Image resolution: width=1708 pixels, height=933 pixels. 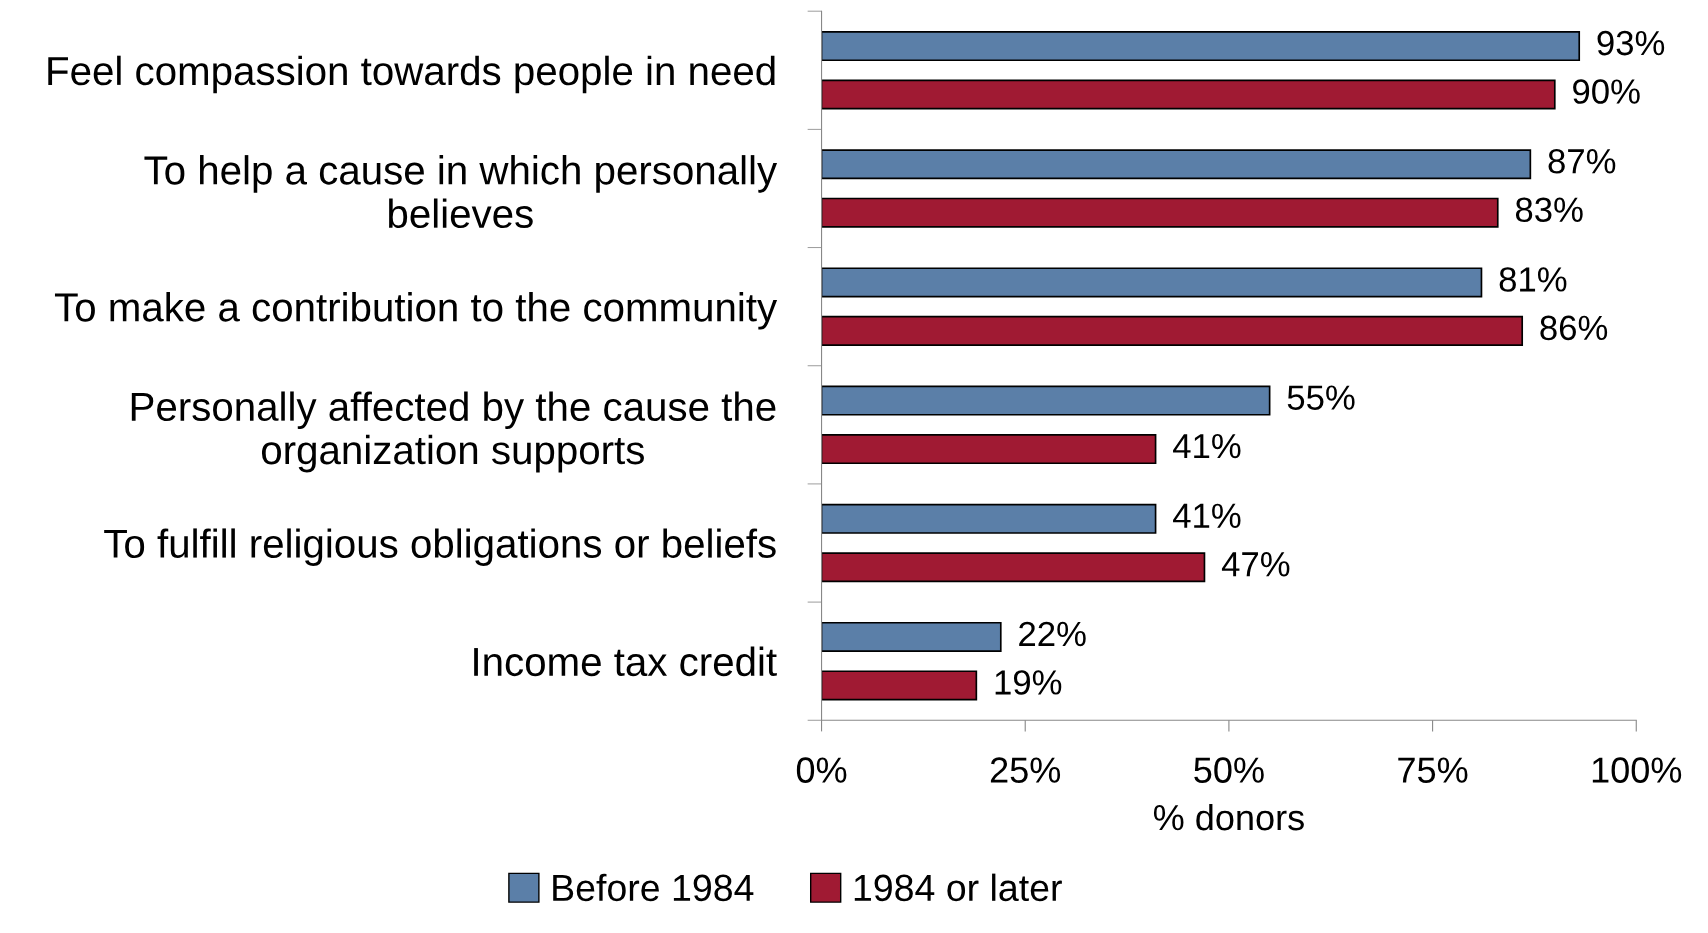 I want to click on y-tick-label: To help a cause in which personally believes, so click(x=461, y=192).